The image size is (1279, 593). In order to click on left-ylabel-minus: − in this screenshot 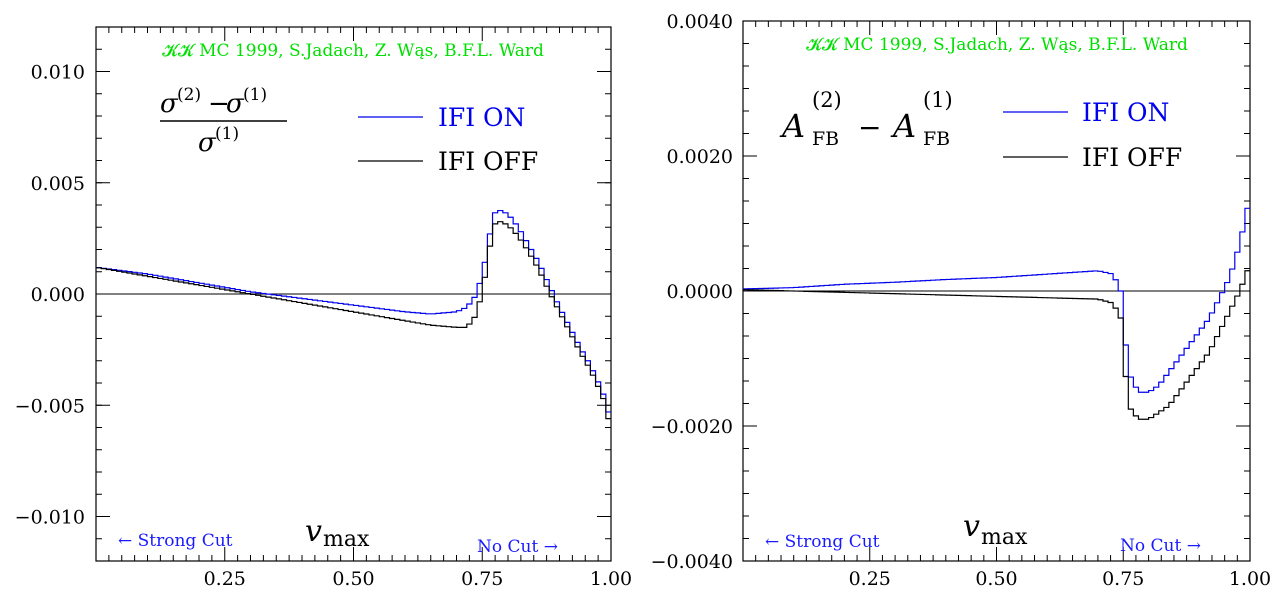, I will do `click(219, 104)`.